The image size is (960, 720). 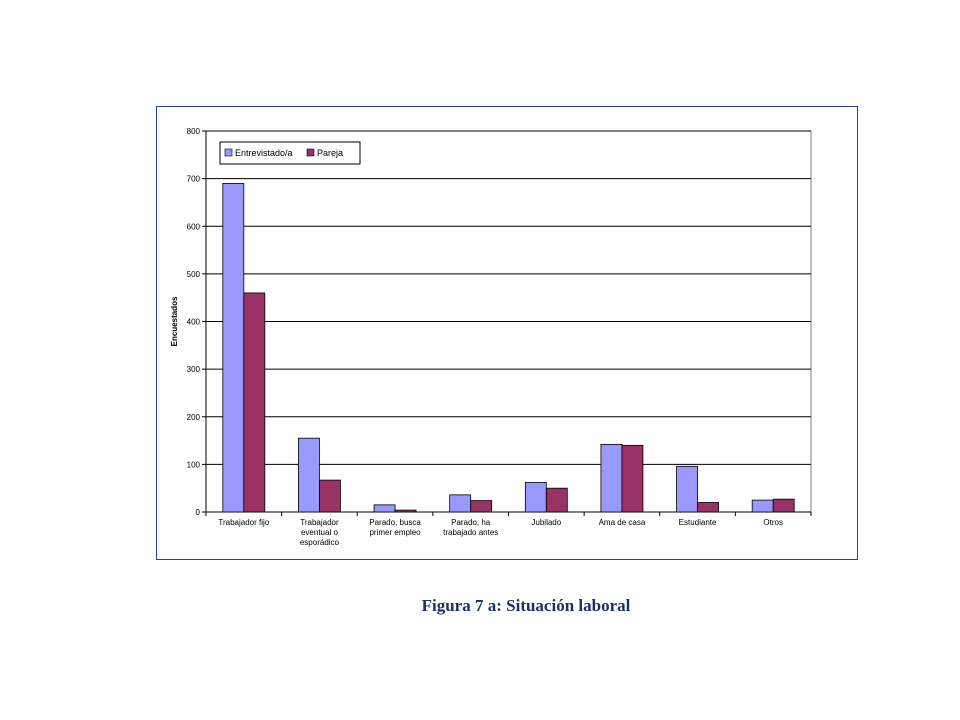 What do you see at coordinates (264, 153) in the screenshot?
I see `legend-label: Entrevistado/a` at bounding box center [264, 153].